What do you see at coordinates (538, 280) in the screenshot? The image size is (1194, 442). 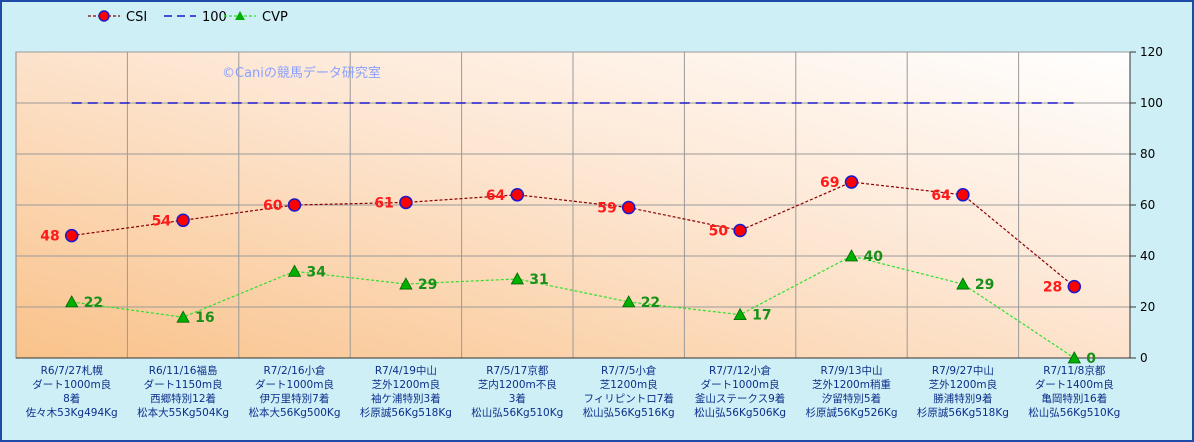 I see `cvp-data-label: 31` at bounding box center [538, 280].